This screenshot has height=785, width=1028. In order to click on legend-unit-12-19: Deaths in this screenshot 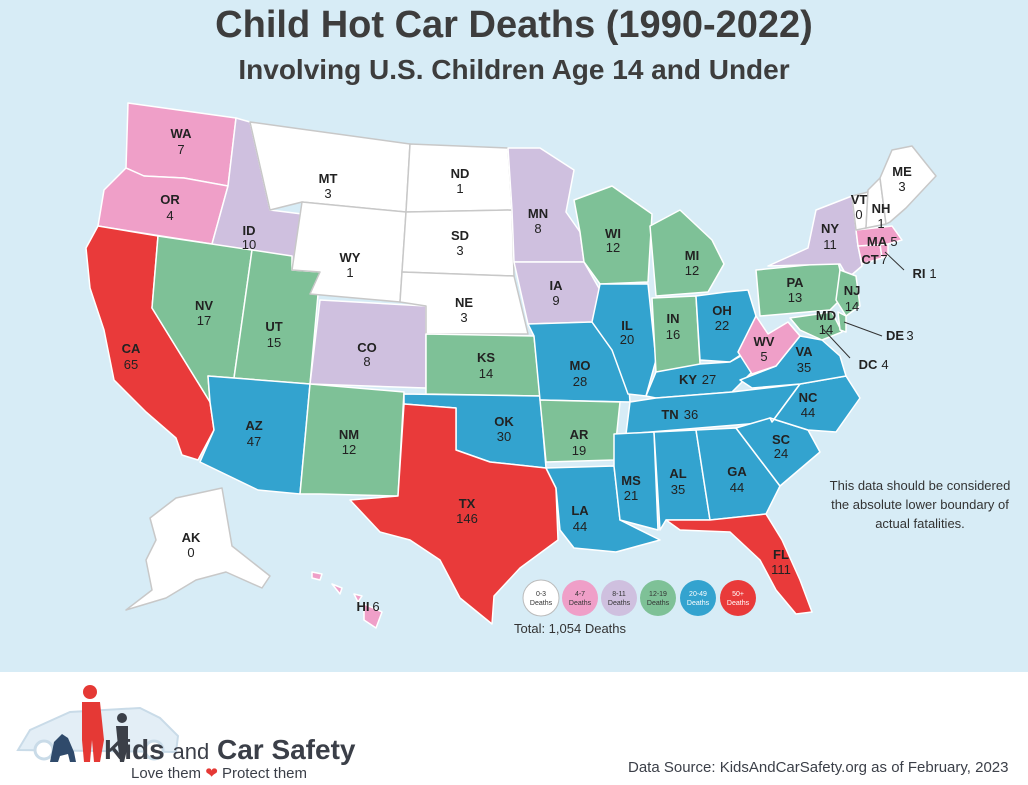, I will do `click(658, 603)`.